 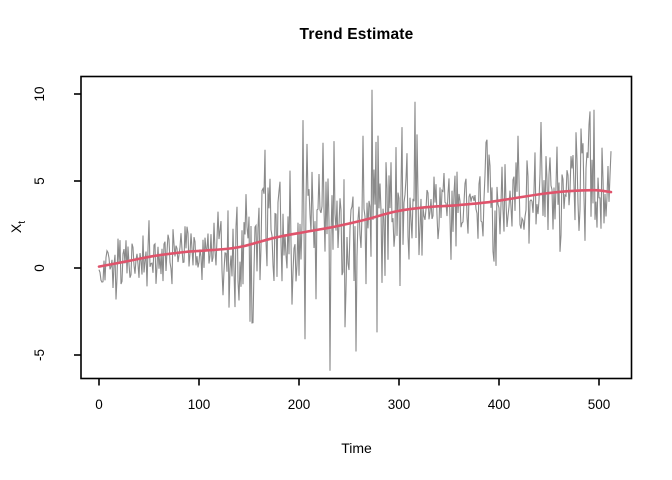 What do you see at coordinates (22, 222) in the screenshot?
I see `y-axis-label-subscript: t` at bounding box center [22, 222].